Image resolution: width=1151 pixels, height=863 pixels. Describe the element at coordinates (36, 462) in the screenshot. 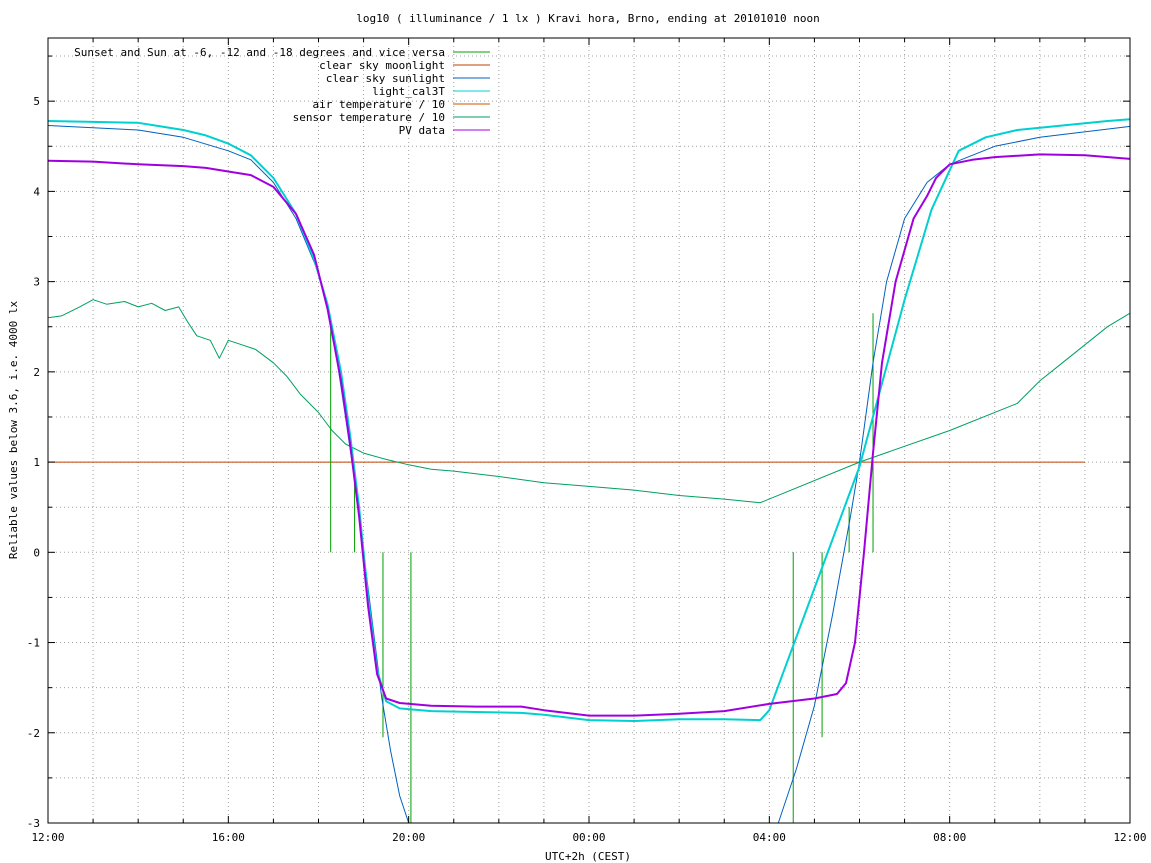

I see `y-tick-label: 1` at that location.